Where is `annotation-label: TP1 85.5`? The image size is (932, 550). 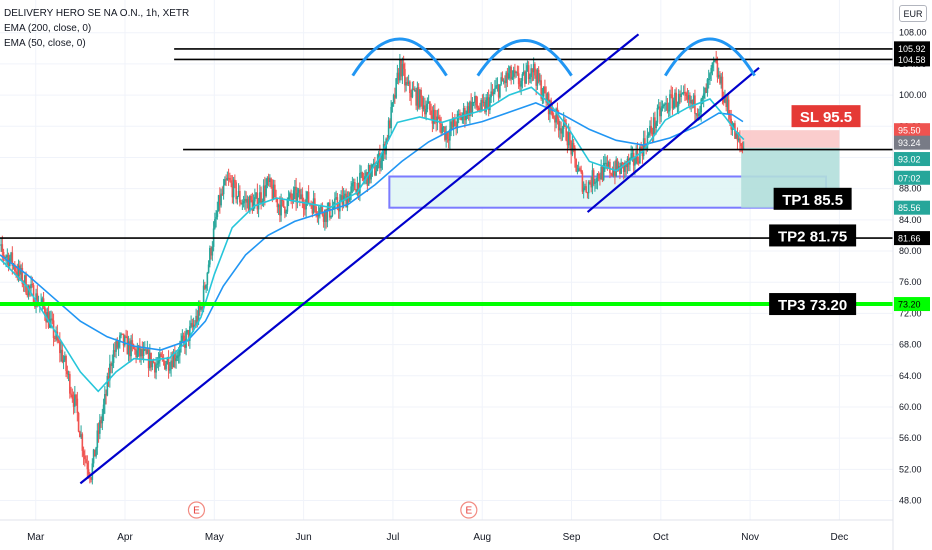 annotation-label: TP1 85.5 is located at coordinates (812, 200).